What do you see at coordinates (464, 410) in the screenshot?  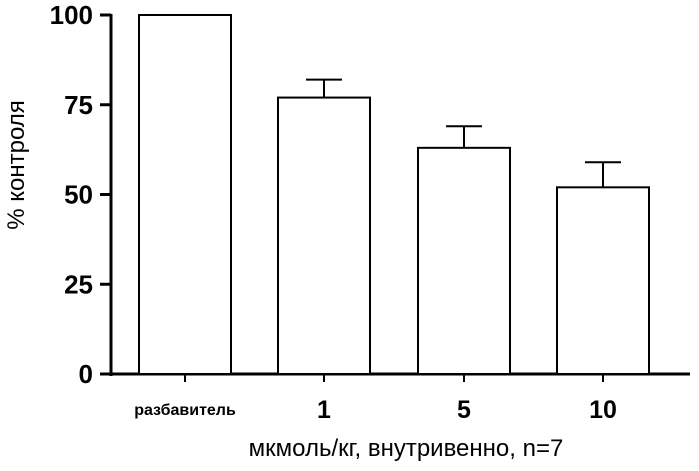 I see `x-tick-label: 5` at bounding box center [464, 410].